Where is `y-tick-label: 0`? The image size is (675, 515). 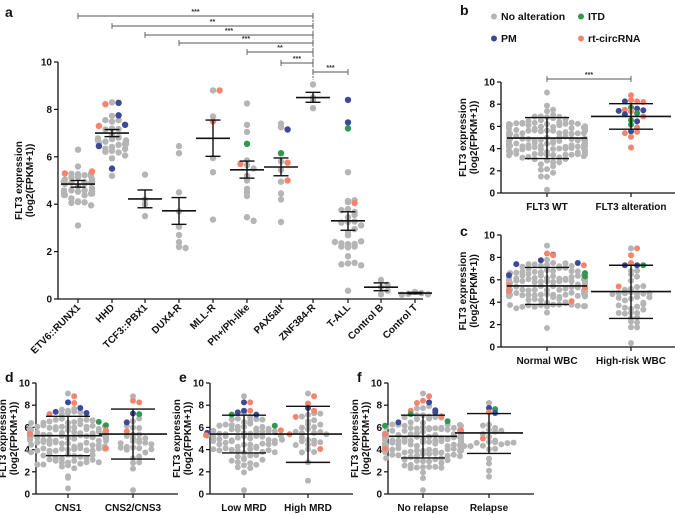
y-tick-label: 0 is located at coordinates (492, 194).